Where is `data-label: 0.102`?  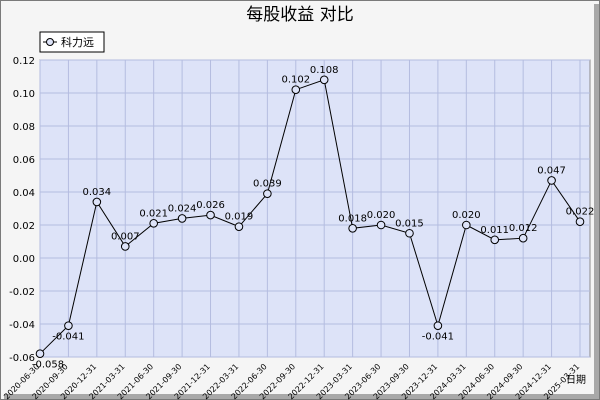 data-label: 0.102 is located at coordinates (295, 80).